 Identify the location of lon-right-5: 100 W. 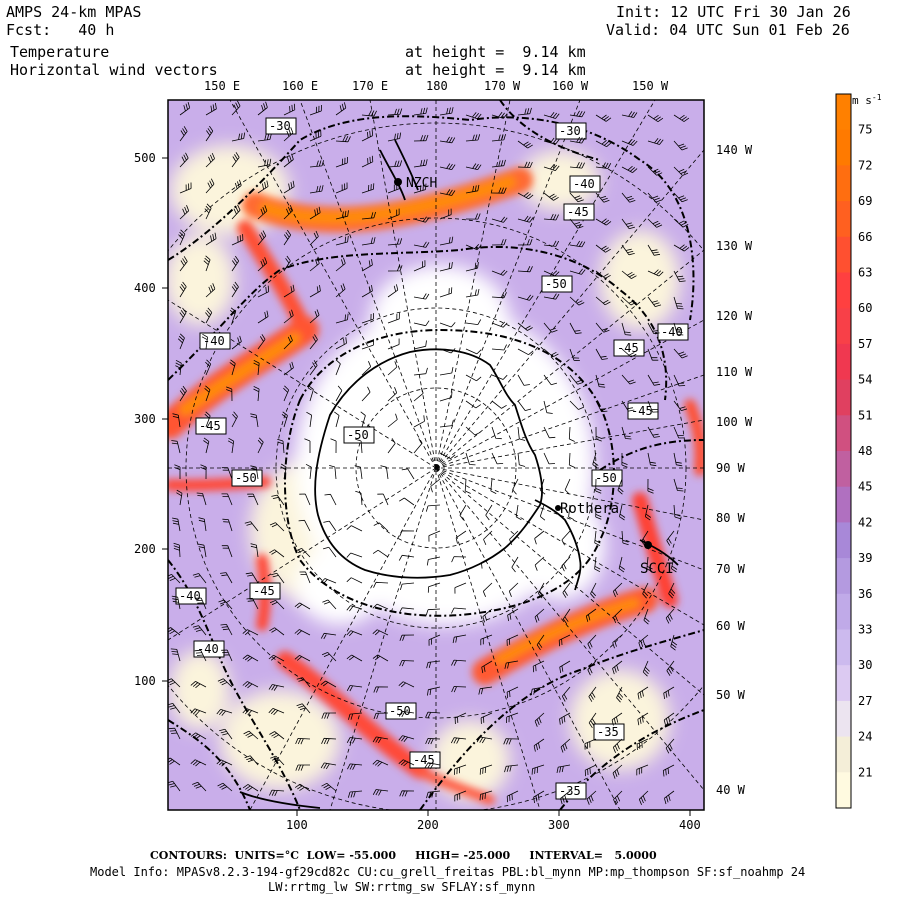
(734, 422).